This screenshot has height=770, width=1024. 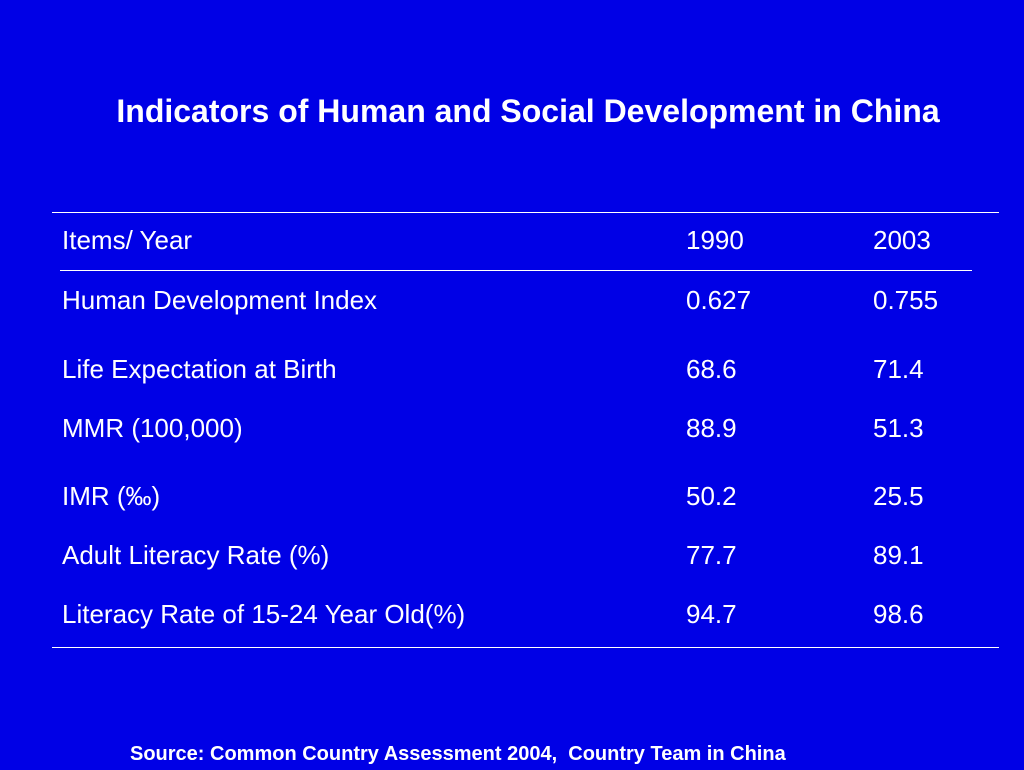 I want to click on table-header-row: Items/ Year 1990 2003, so click(x=512, y=240).